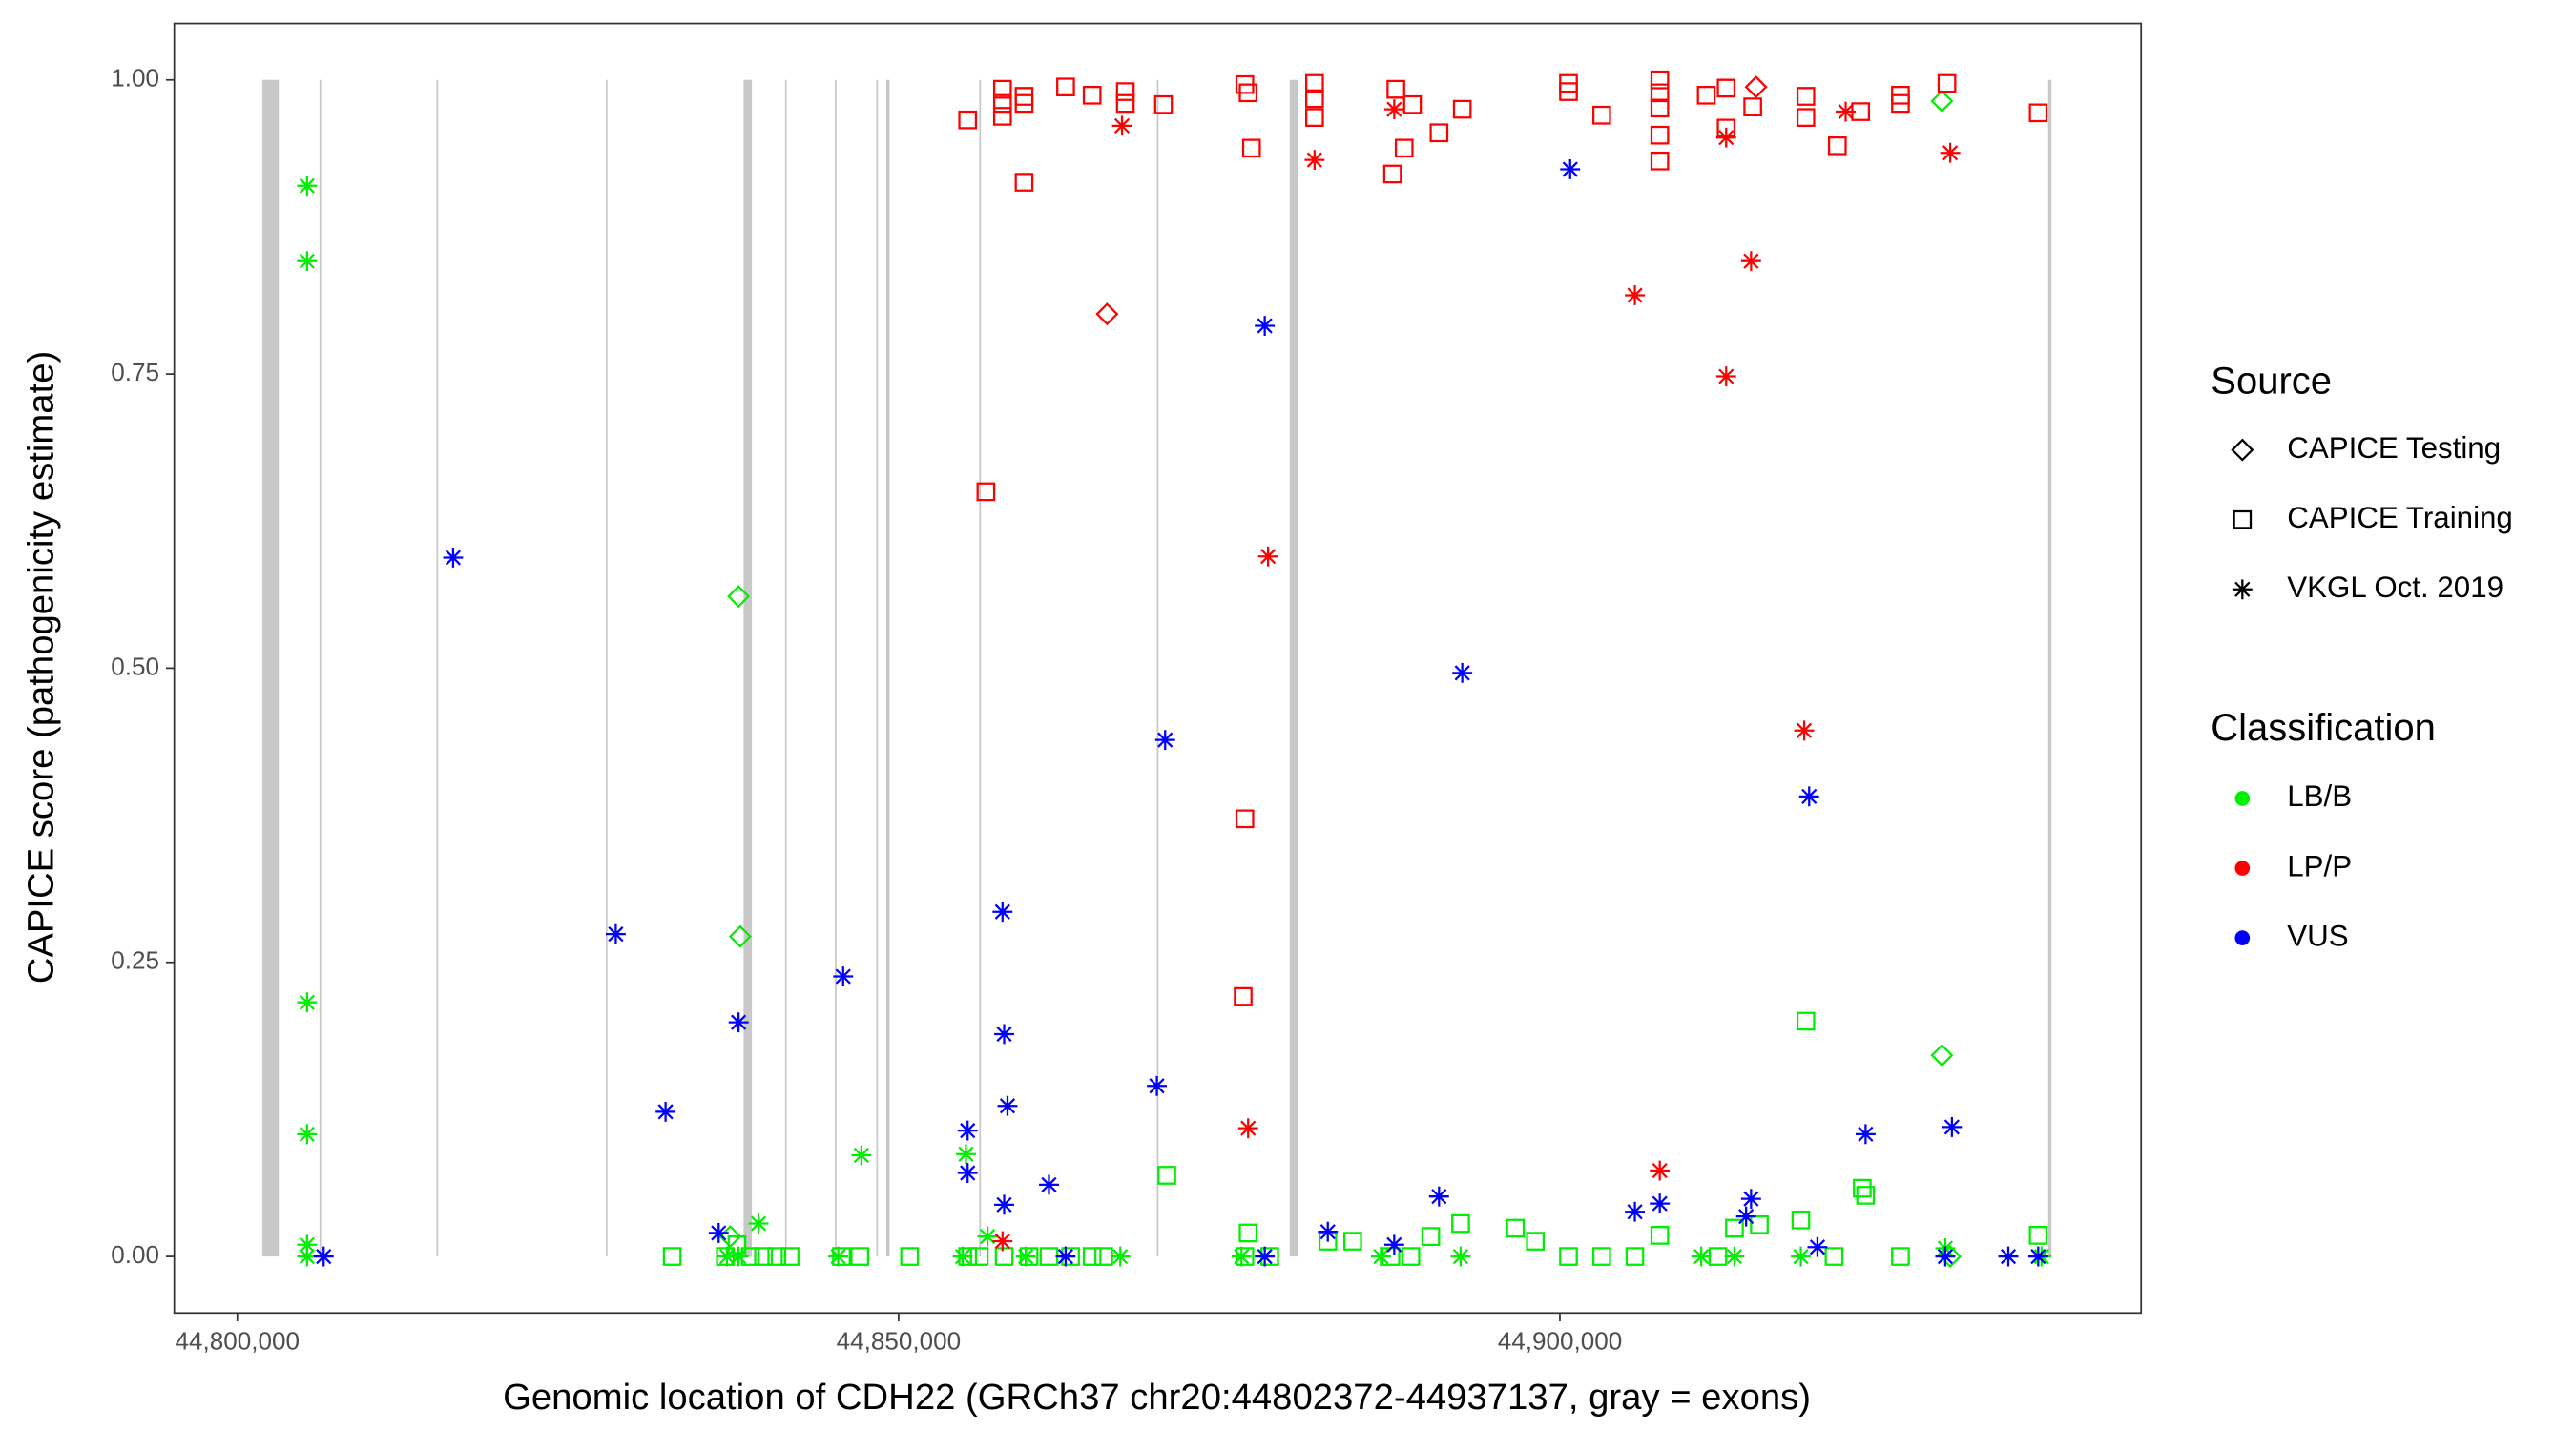  Describe the element at coordinates (40, 668) in the screenshot. I see `y-axis-label: CAPICE score (pathogenicity estimate)` at that location.